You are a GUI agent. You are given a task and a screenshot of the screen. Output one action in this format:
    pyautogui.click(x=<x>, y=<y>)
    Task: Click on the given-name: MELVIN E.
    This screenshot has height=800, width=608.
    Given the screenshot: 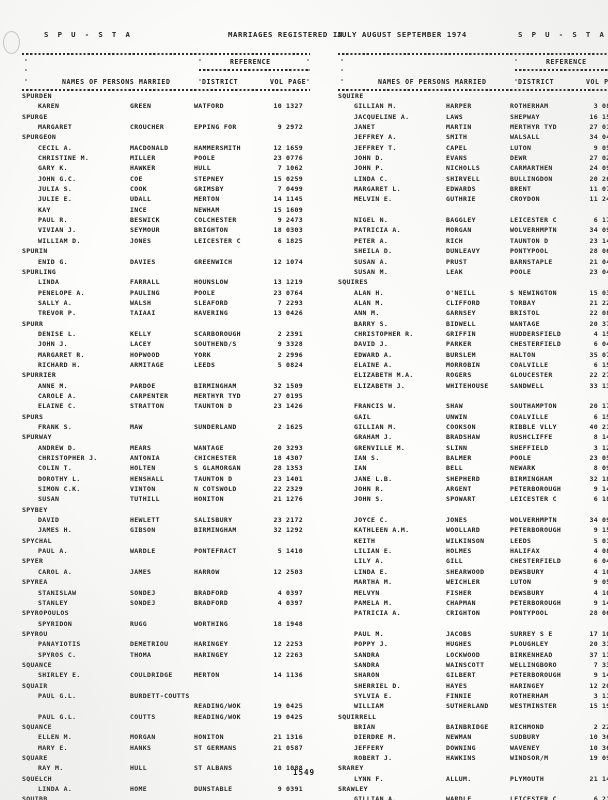 What is the action you would take?
    pyautogui.click(x=373, y=199)
    